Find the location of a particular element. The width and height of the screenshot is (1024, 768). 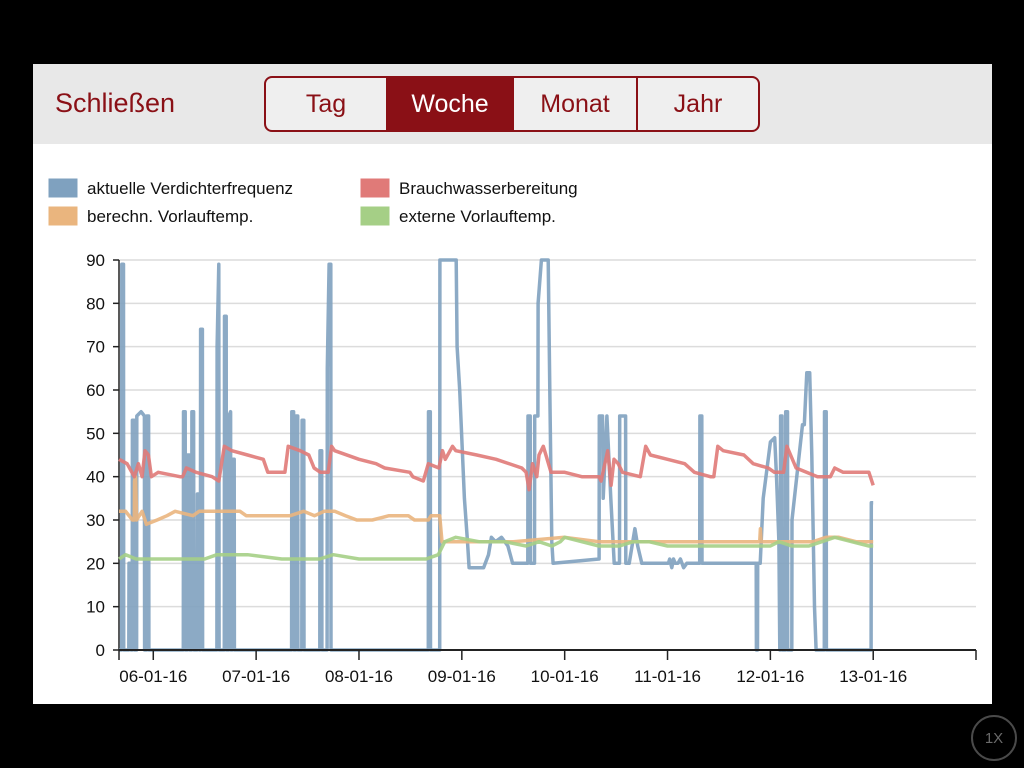

tab-month: Monat is located at coordinates (574, 104).